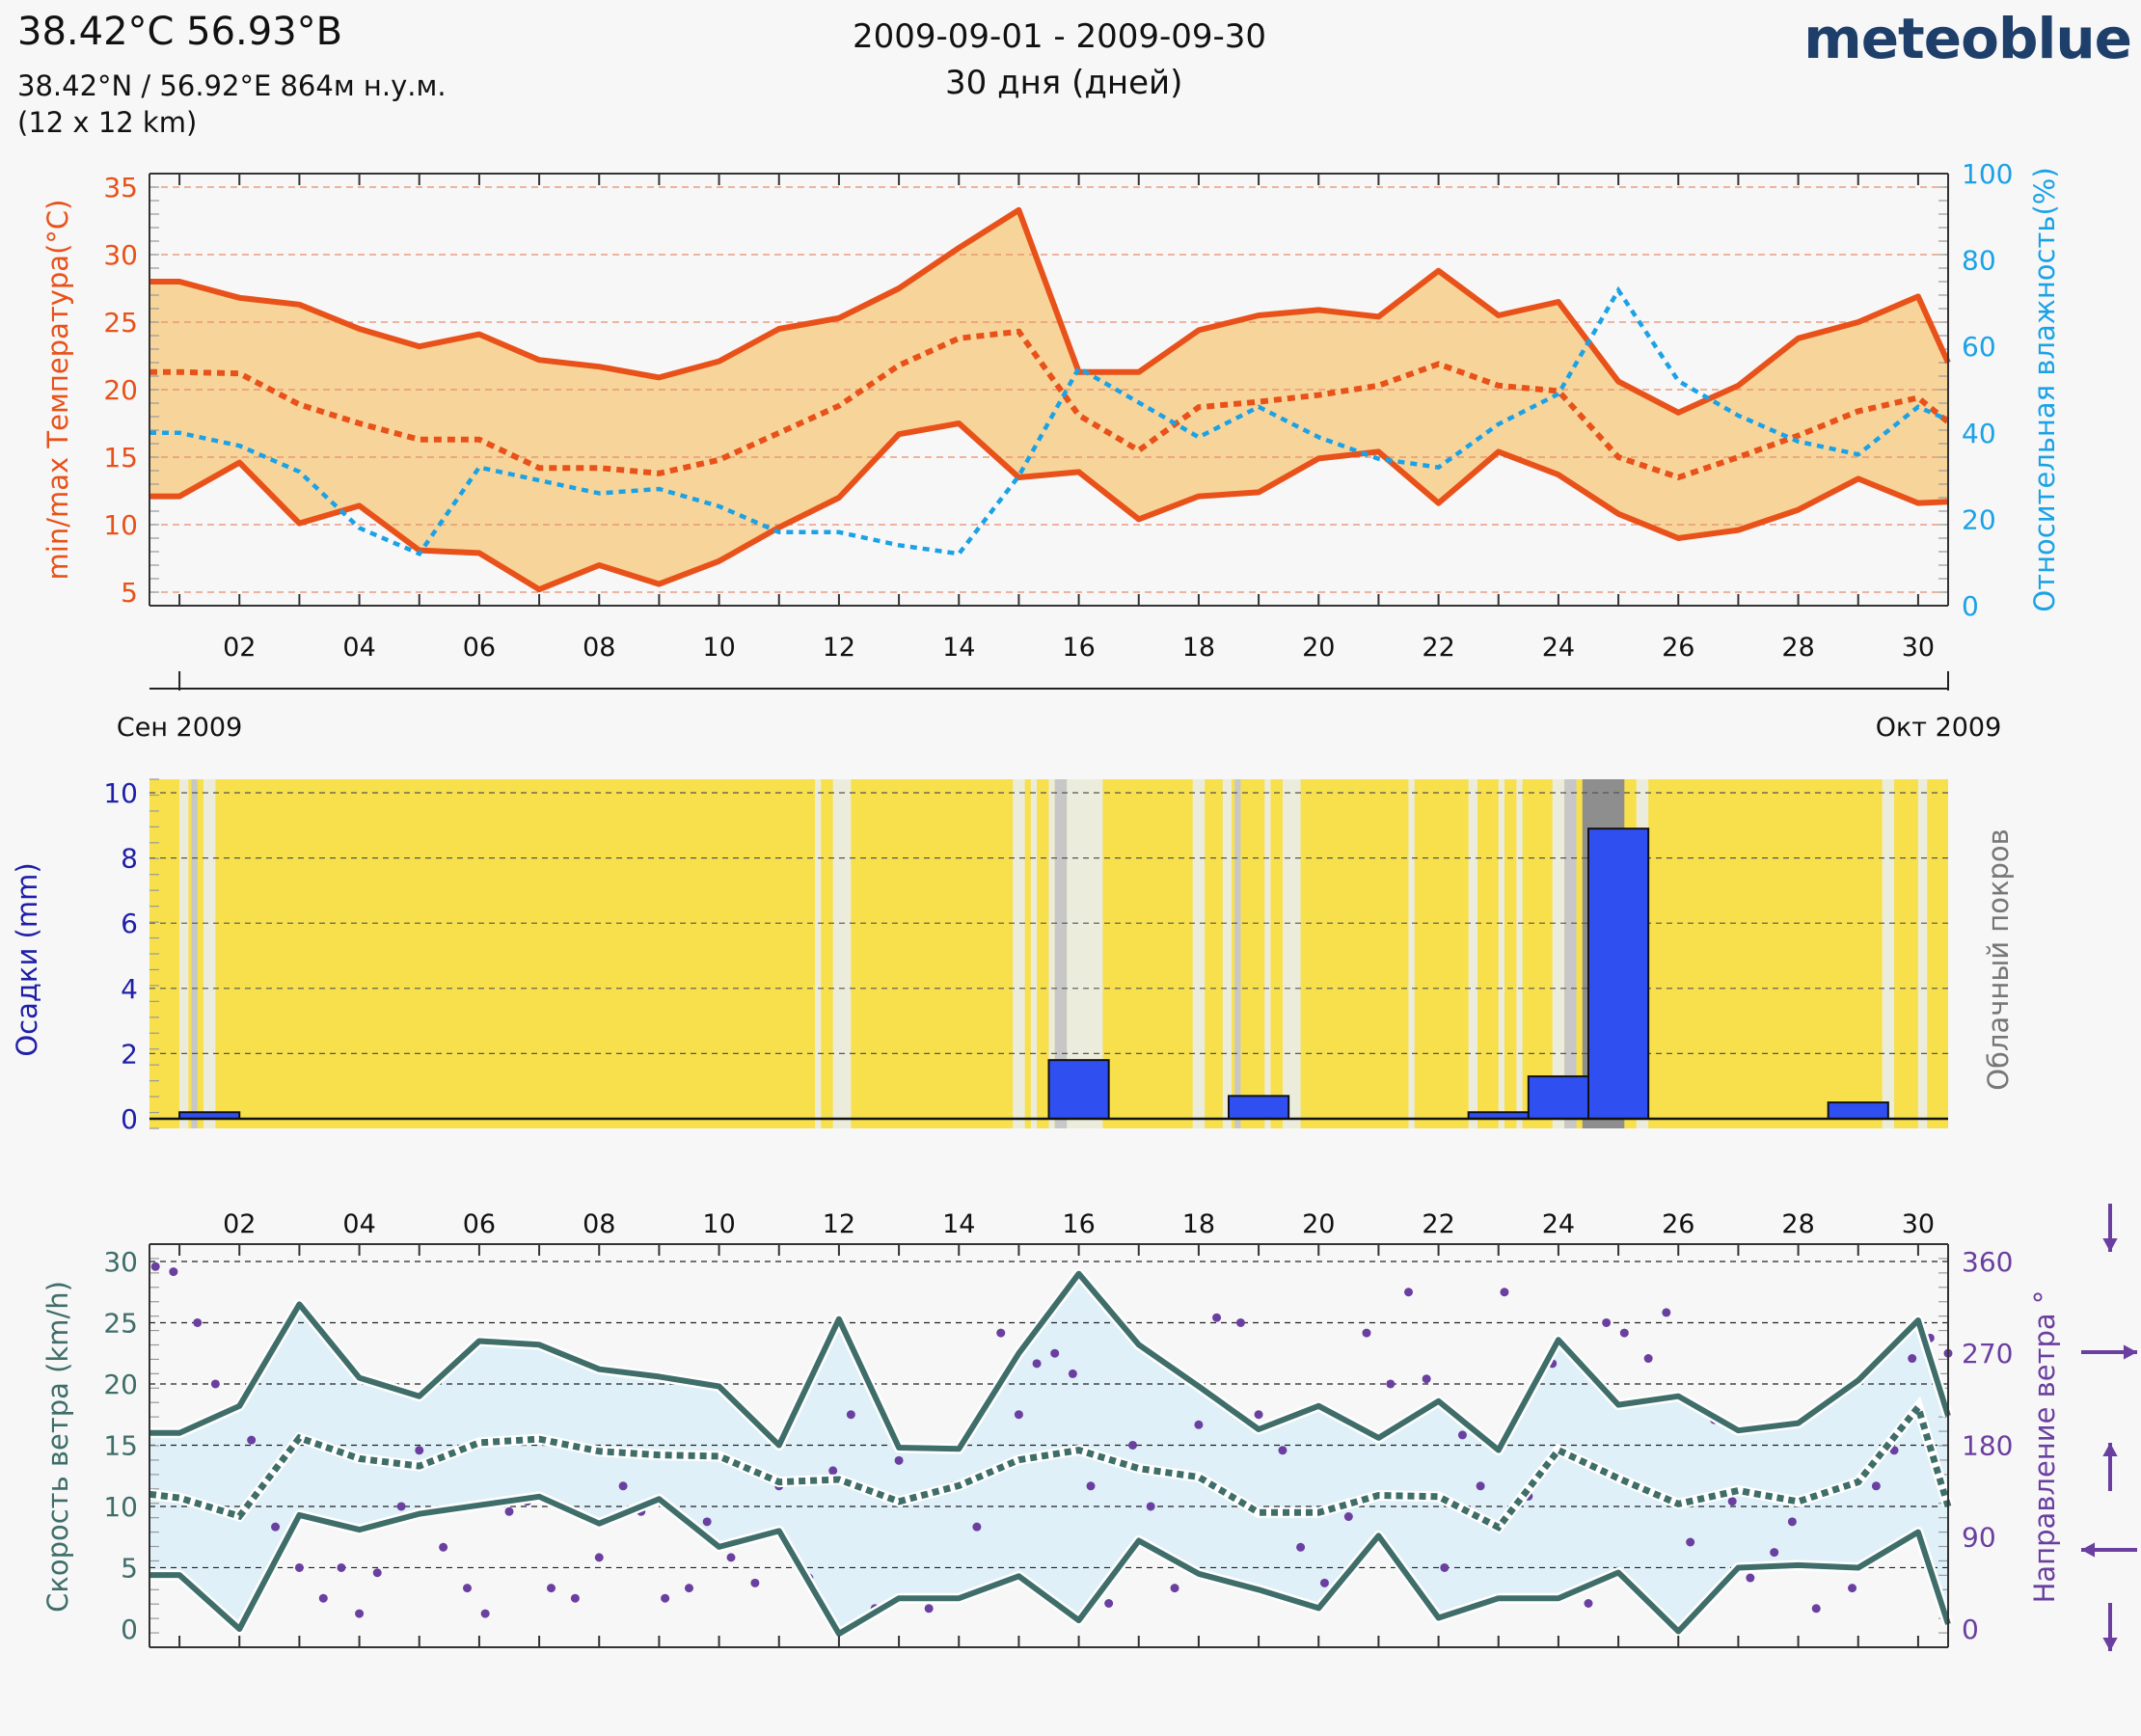 This screenshot has width=2141, height=1736. Describe the element at coordinates (121, 1262) in the screenshot. I see `wind-y-tick-label: 30` at that location.